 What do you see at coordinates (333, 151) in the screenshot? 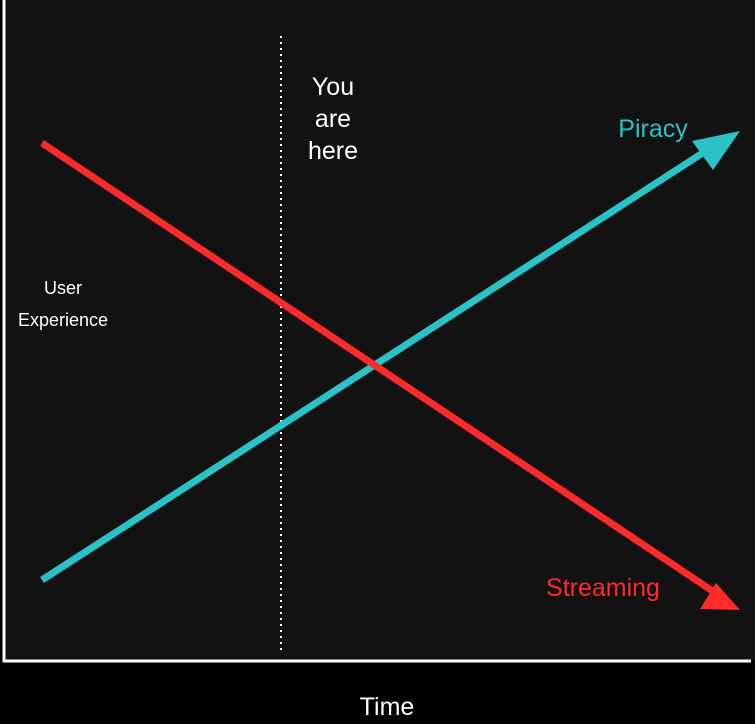
I see `annotation-line-3: here` at bounding box center [333, 151].